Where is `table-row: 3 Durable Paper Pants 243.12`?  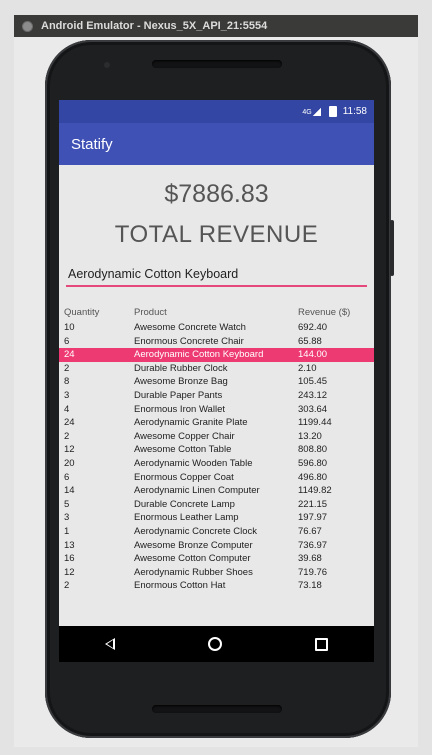
table-row: 3 Durable Paper Pants 243.12 is located at coordinates (216, 396).